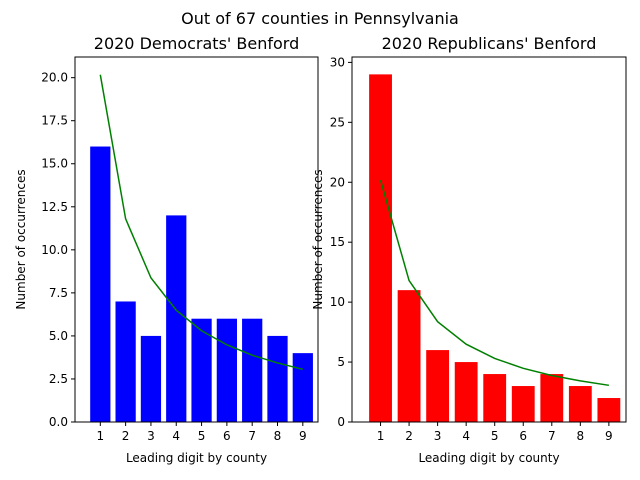 The image size is (640, 480). What do you see at coordinates (341, 362) in the screenshot?
I see `rep-y-tick-label: 5` at bounding box center [341, 362].